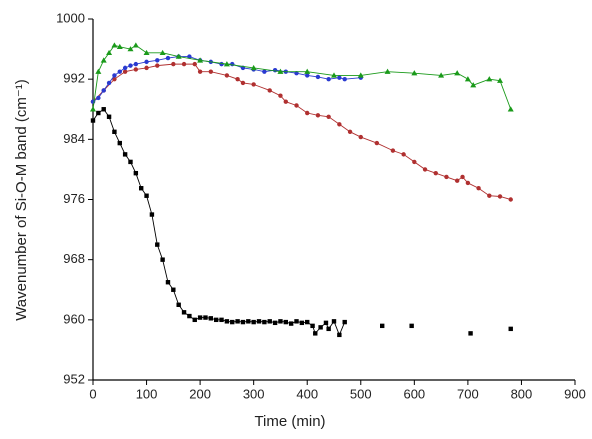  What do you see at coordinates (361, 393) in the screenshot?
I see `x-tick-label: 500` at bounding box center [361, 393].